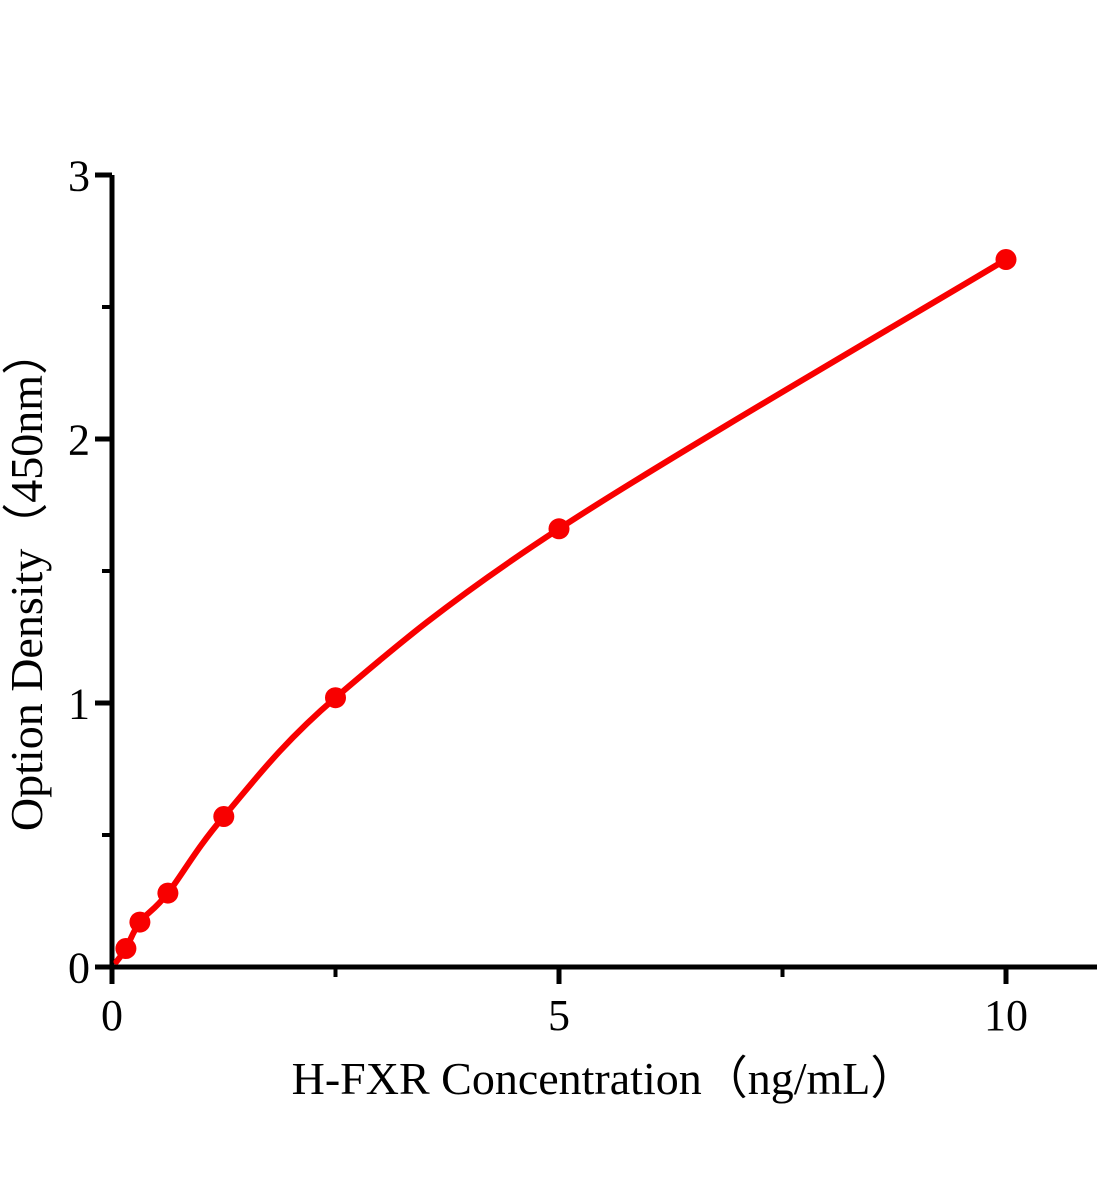 The height and width of the screenshot is (1200, 1104). Describe the element at coordinates (26, 580) in the screenshot. I see `y-axis-title: Option Density（450nm）` at that location.